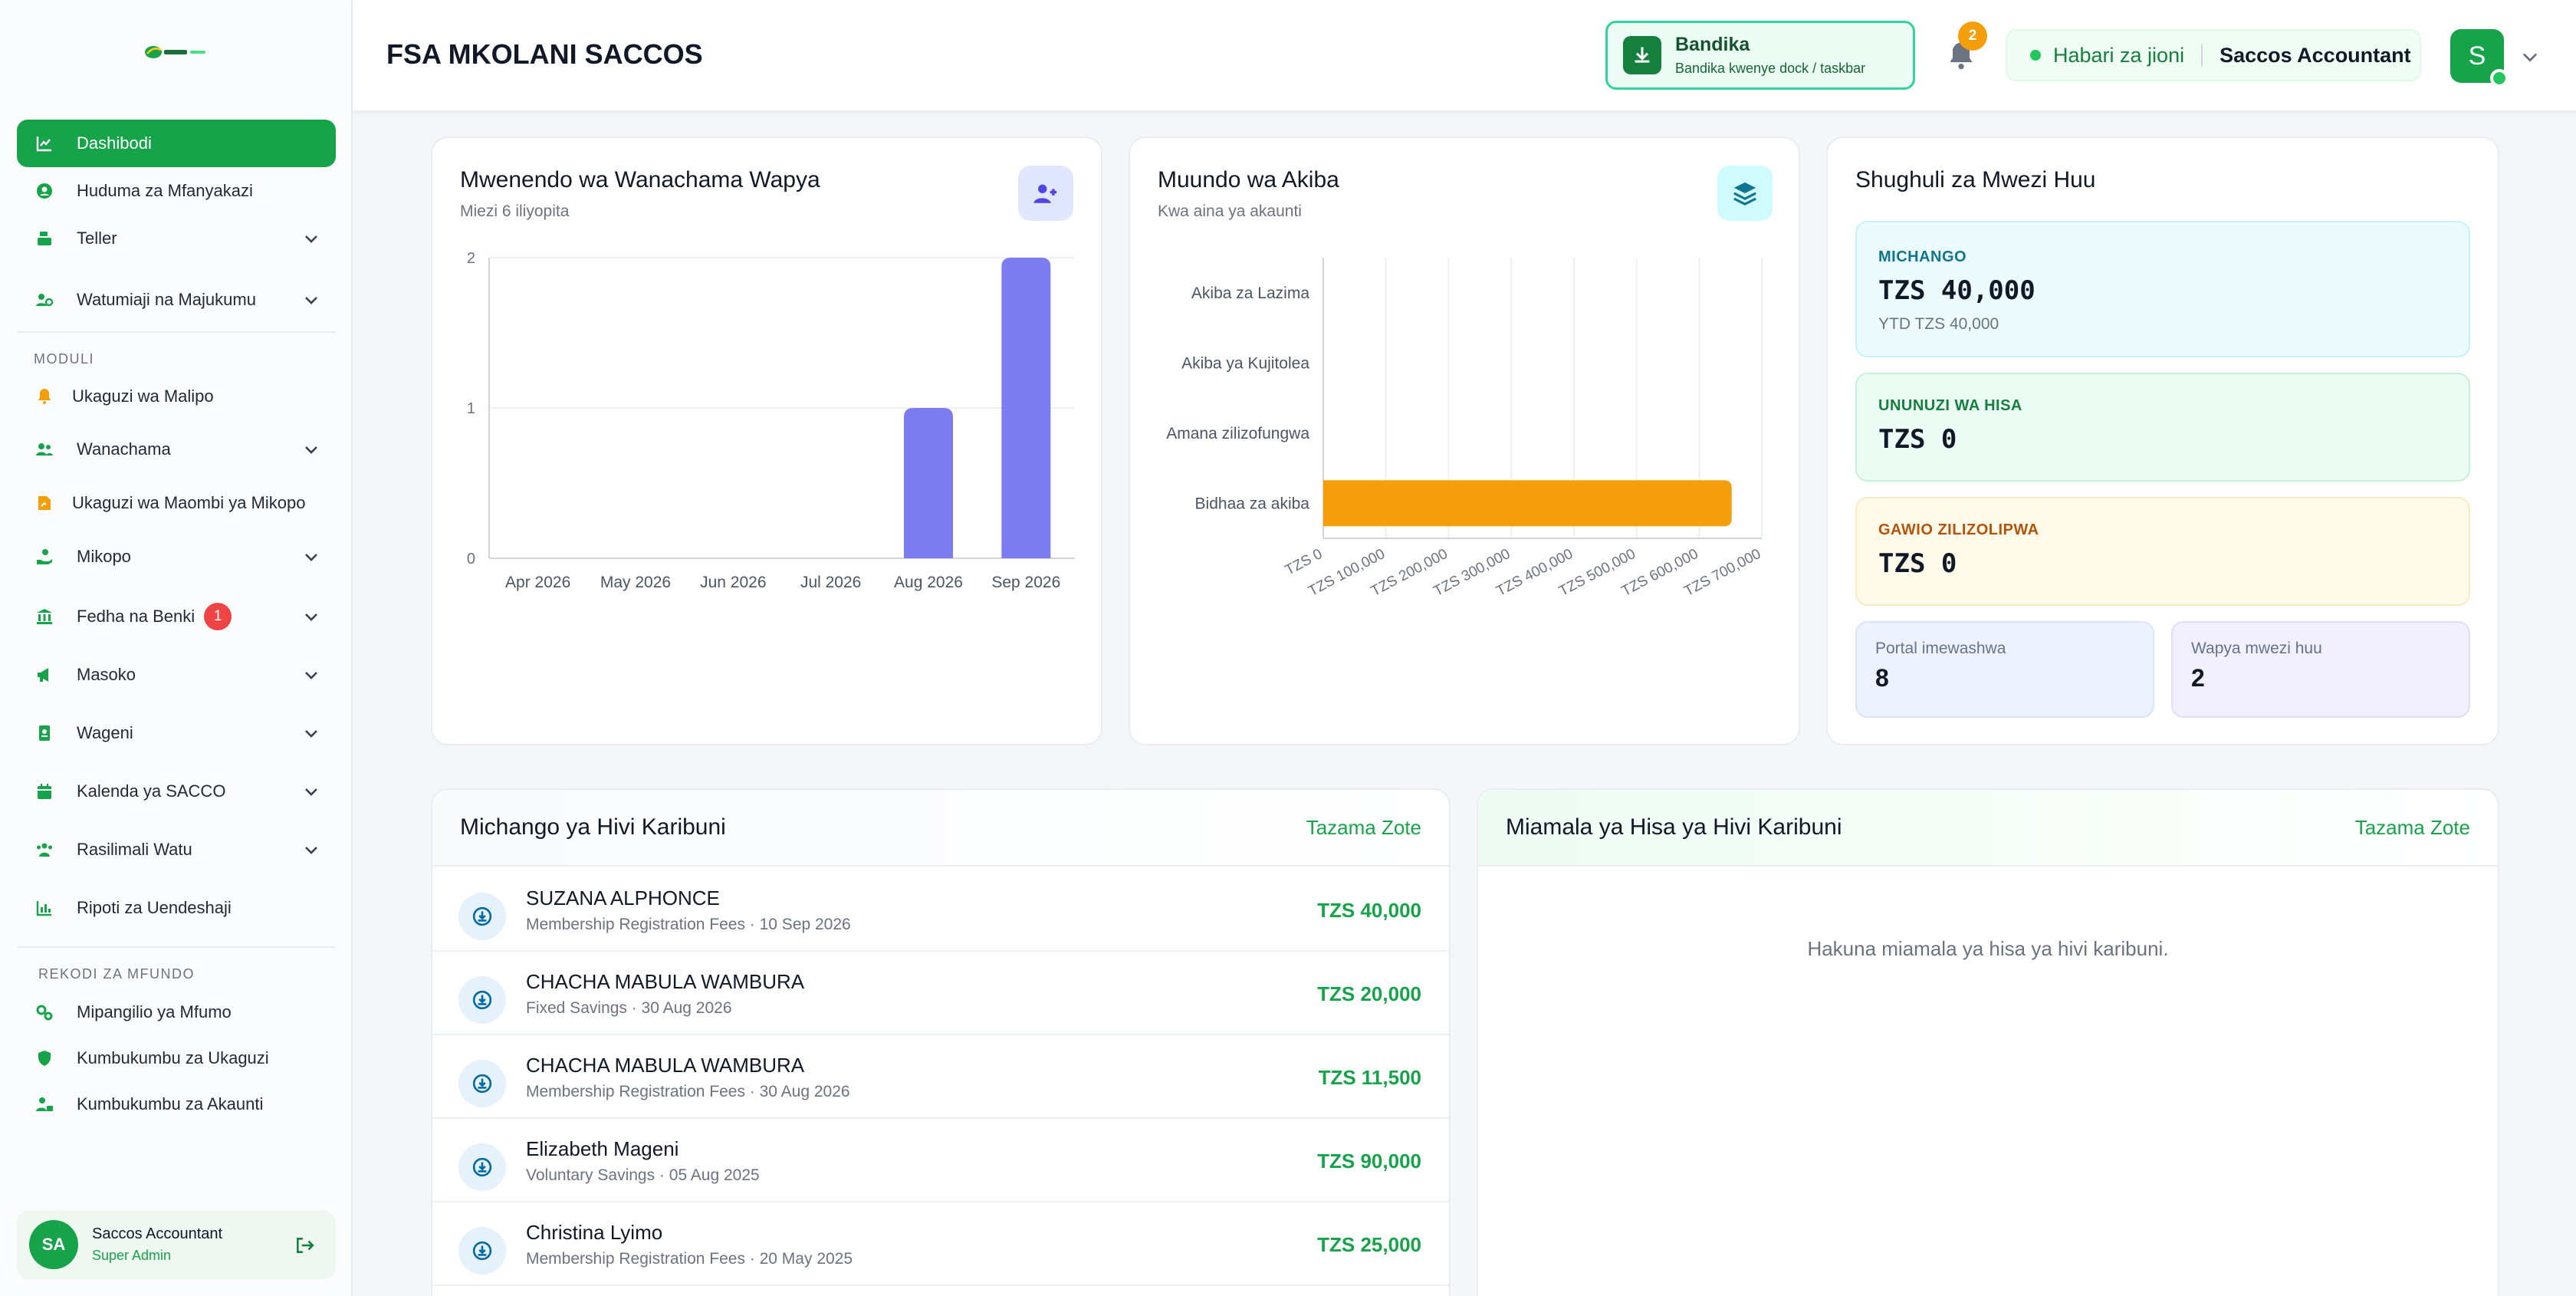  I want to click on sidebar-item-teller: Teller, so click(177, 238).